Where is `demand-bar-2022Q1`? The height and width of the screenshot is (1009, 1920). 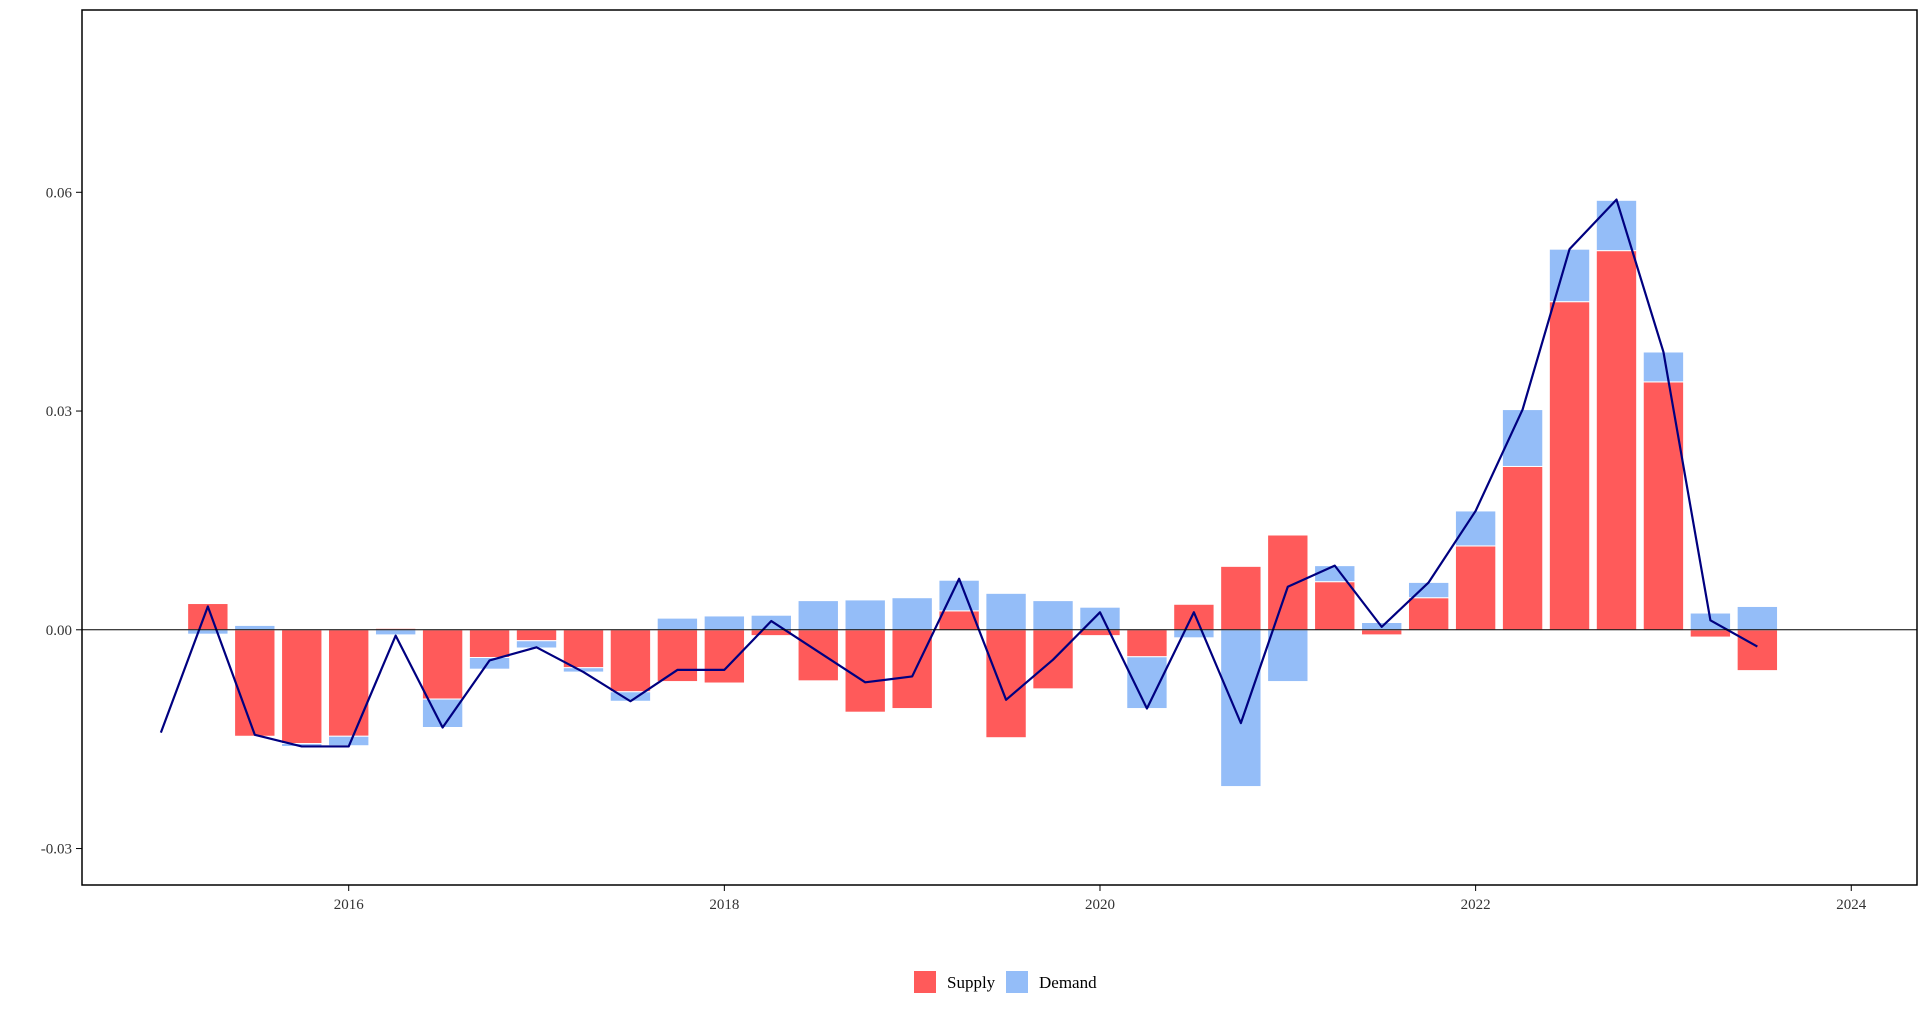
demand-bar-2022Q1 is located at coordinates (1475, 528).